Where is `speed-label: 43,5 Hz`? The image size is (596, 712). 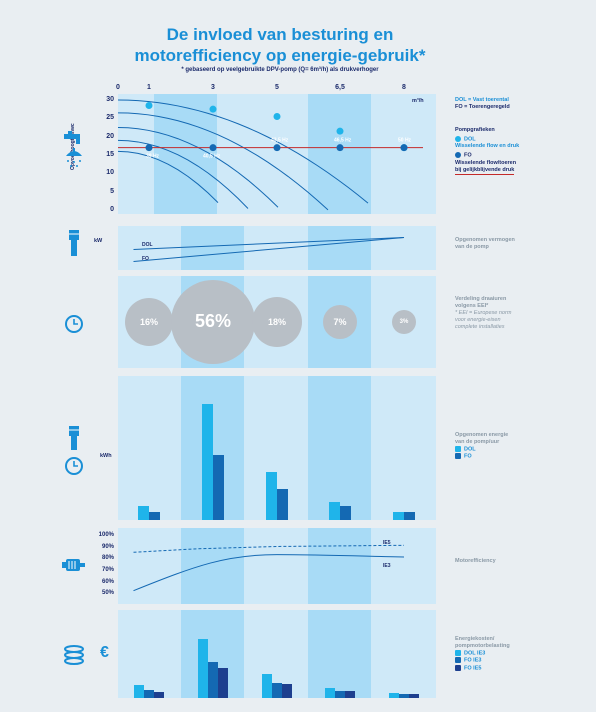
speed-label: 43,5 Hz is located at coordinates (280, 141).